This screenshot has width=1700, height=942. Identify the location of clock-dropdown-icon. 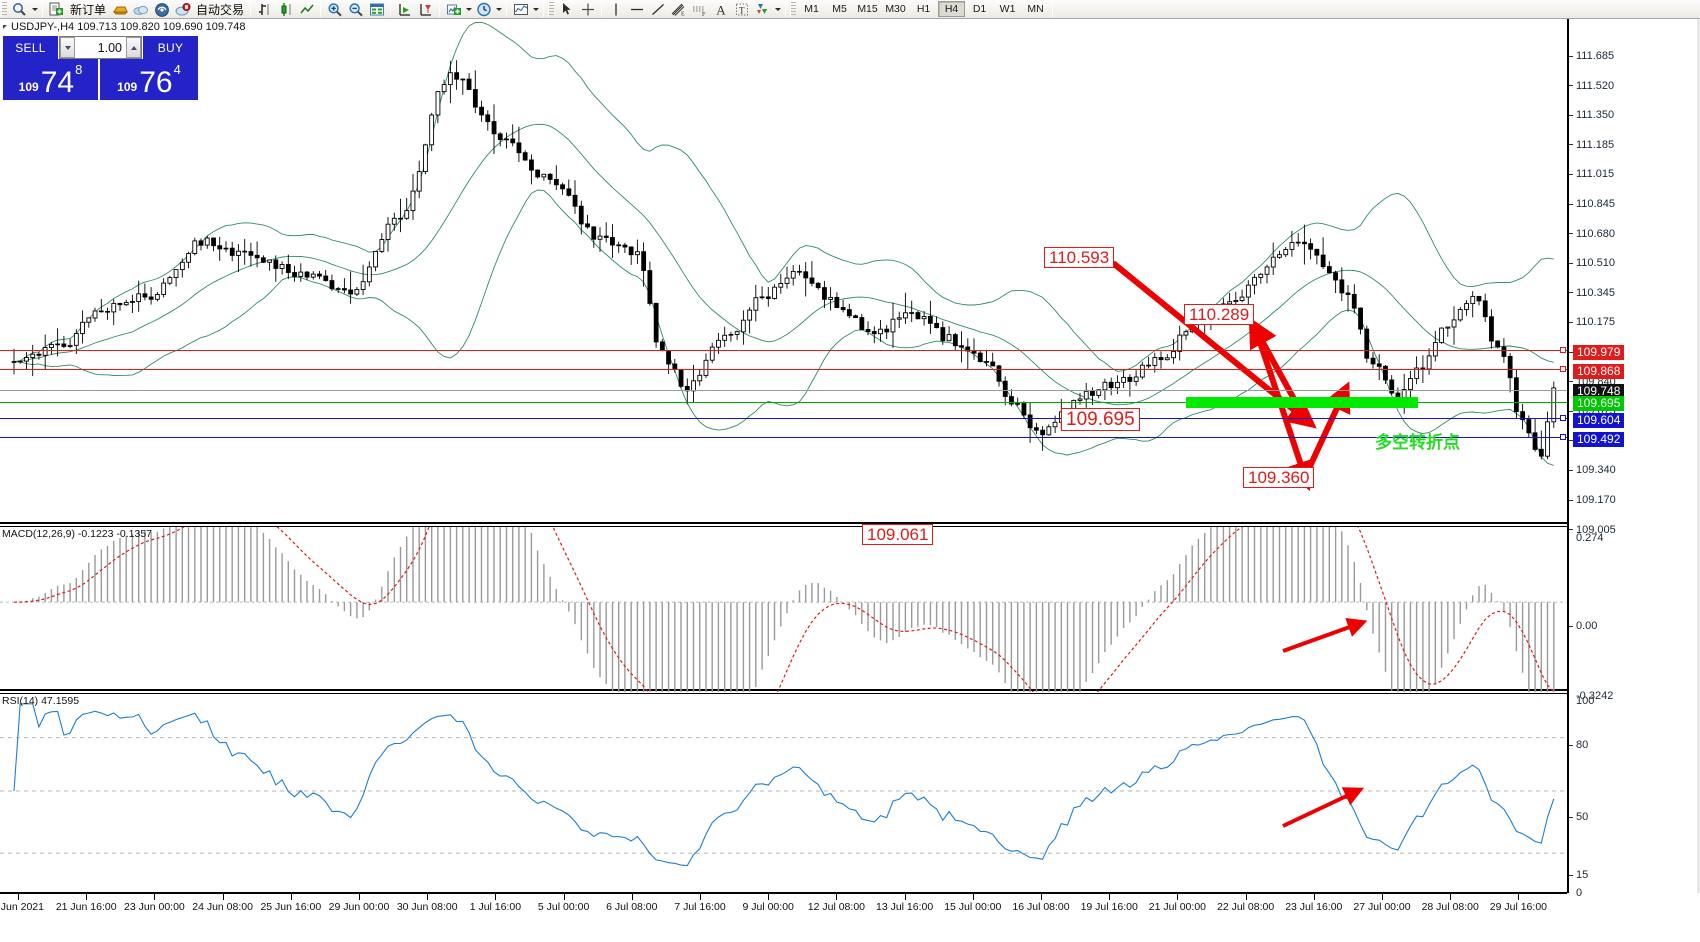
(498, 9).